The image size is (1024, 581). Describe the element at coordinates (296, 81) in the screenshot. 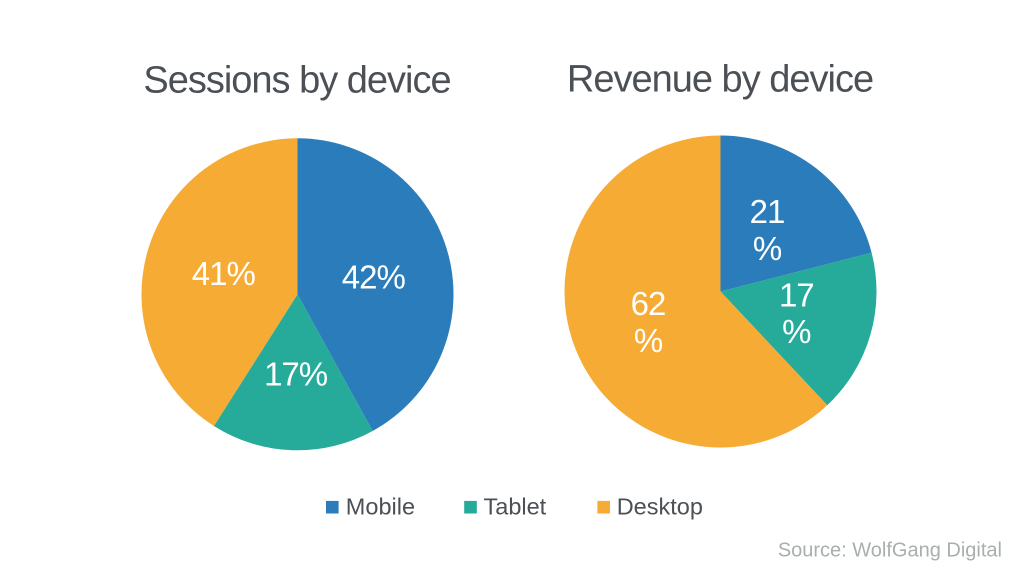

I see `svg-text: Sessions by device` at that location.